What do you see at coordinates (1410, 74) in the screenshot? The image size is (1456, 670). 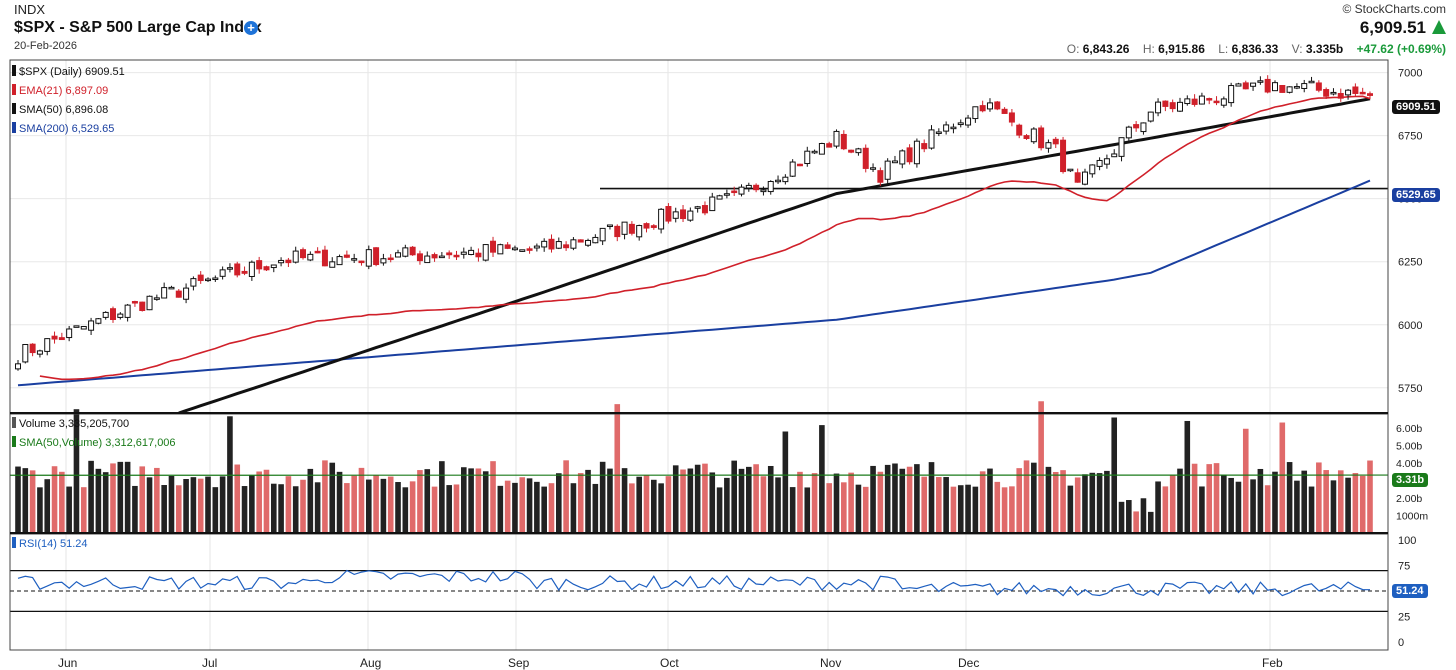 I see `price-tick-label: 7000` at bounding box center [1410, 74].